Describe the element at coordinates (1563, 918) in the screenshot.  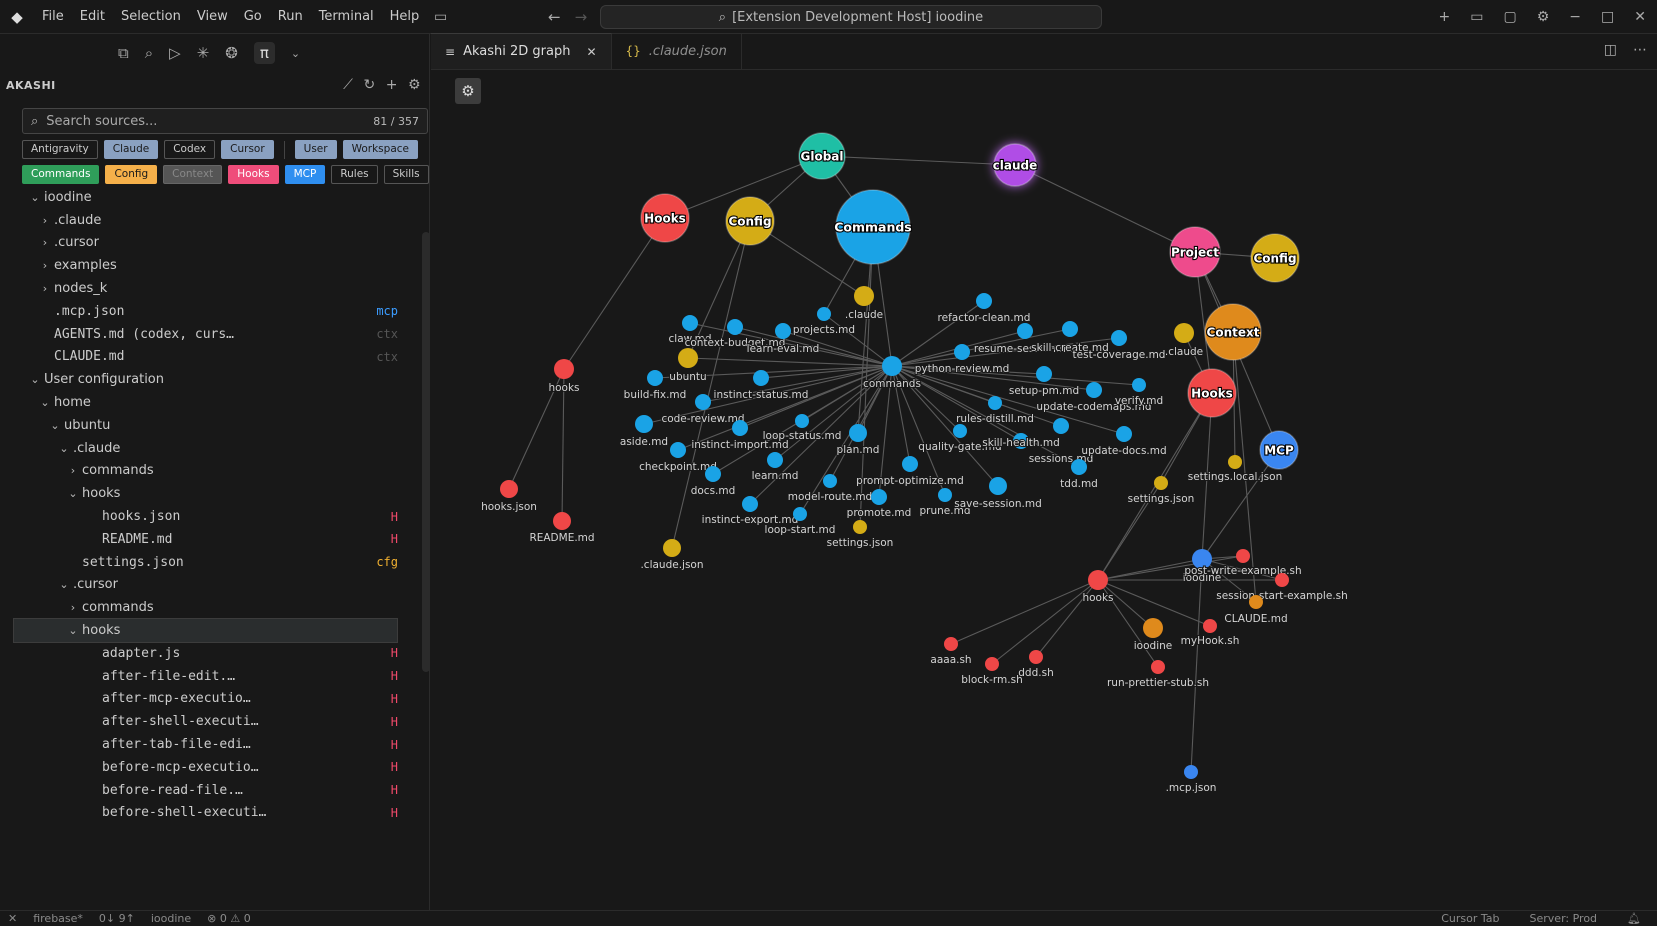
I see `server-status: Server: Prod` at that location.